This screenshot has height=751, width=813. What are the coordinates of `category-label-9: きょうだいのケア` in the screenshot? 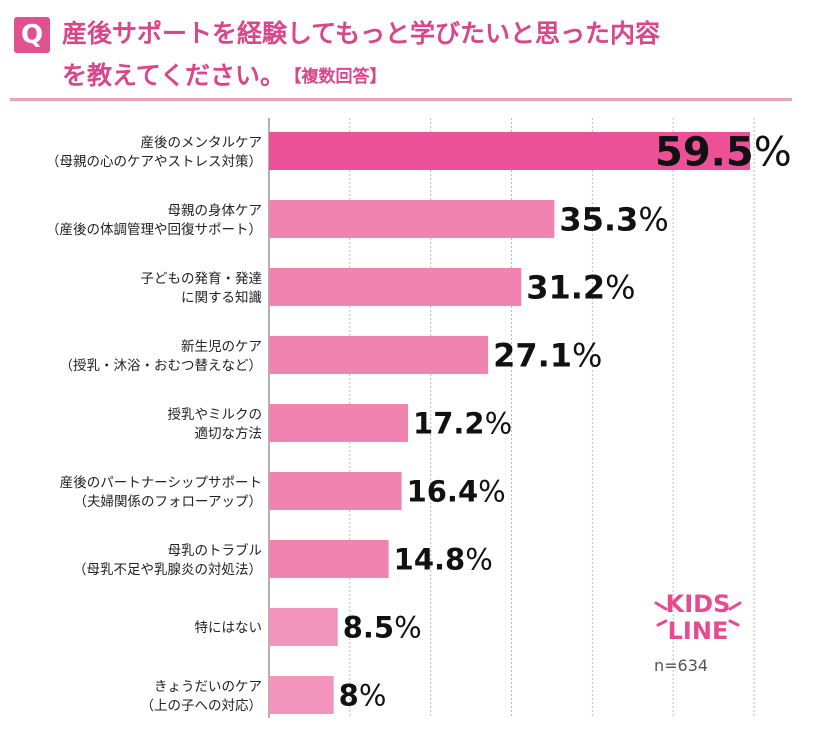 It's located at (208, 687).